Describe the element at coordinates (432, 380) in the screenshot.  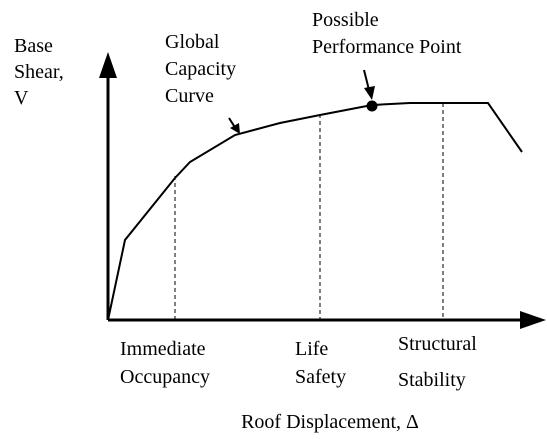
I see `level-label: Stability` at that location.